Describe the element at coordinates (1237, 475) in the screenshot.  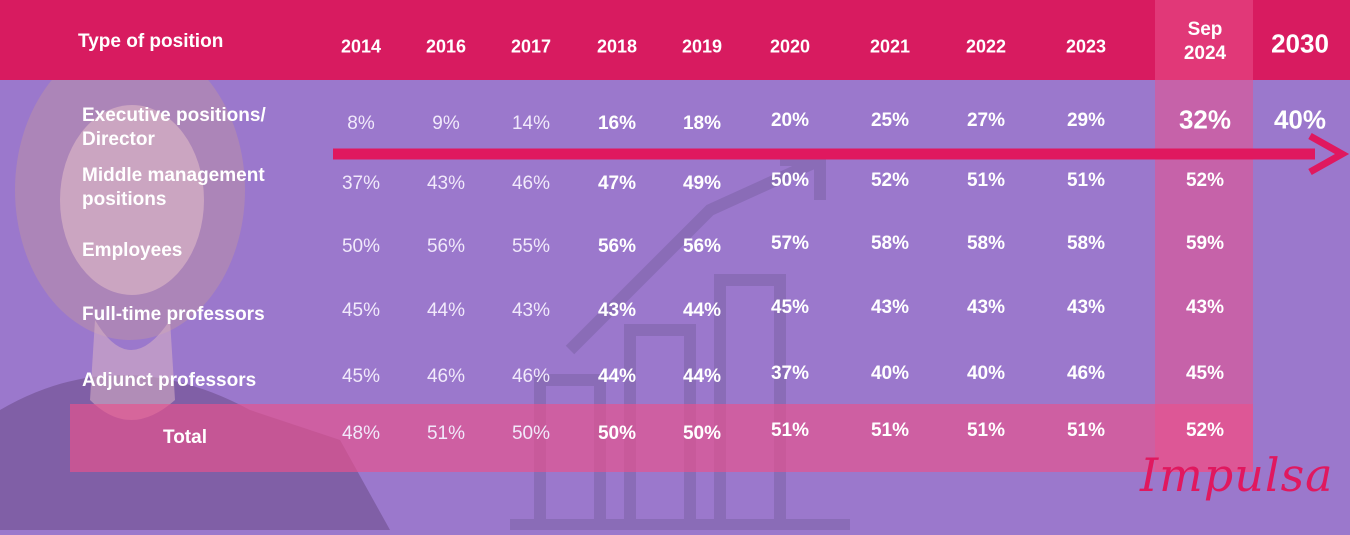
I see `impulsa-logo: Impulsa` at that location.